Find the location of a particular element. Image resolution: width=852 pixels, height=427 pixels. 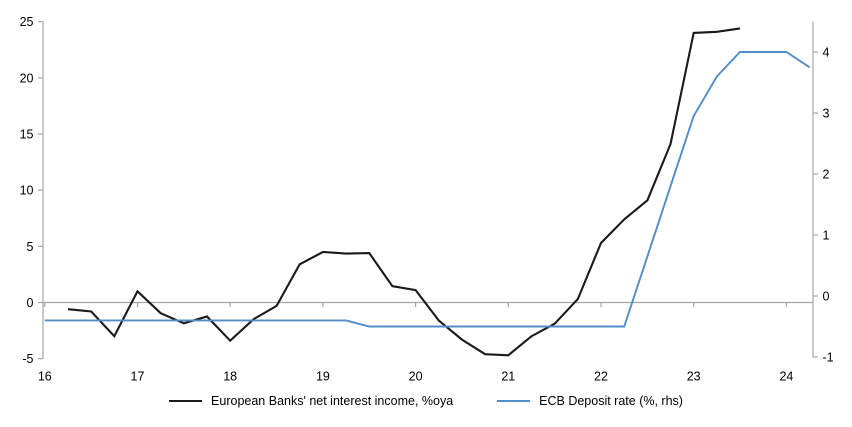

left-axis-tick-label: 10 is located at coordinates (27, 191).